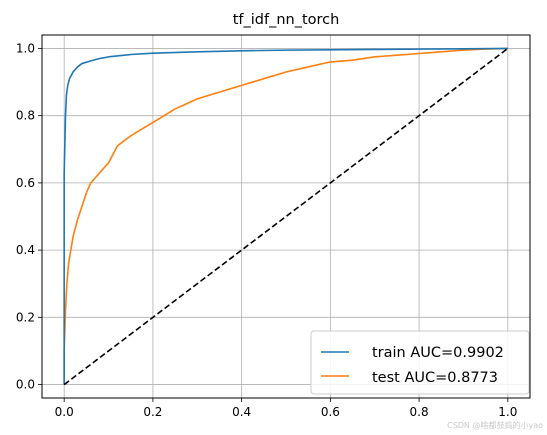 This screenshot has width=547, height=435. What do you see at coordinates (64, 412) in the screenshot?
I see `x-tick-label: 0.0` at bounding box center [64, 412].